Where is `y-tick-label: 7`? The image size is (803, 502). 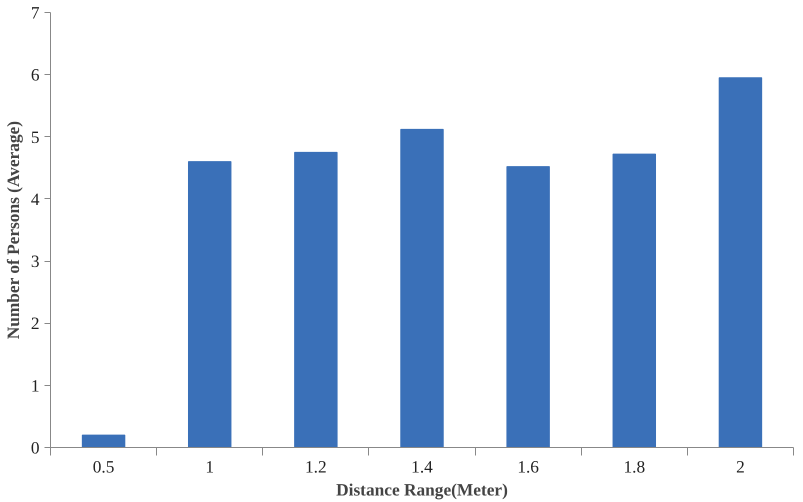
y-tick-label: 7 is located at coordinates (35, 13).